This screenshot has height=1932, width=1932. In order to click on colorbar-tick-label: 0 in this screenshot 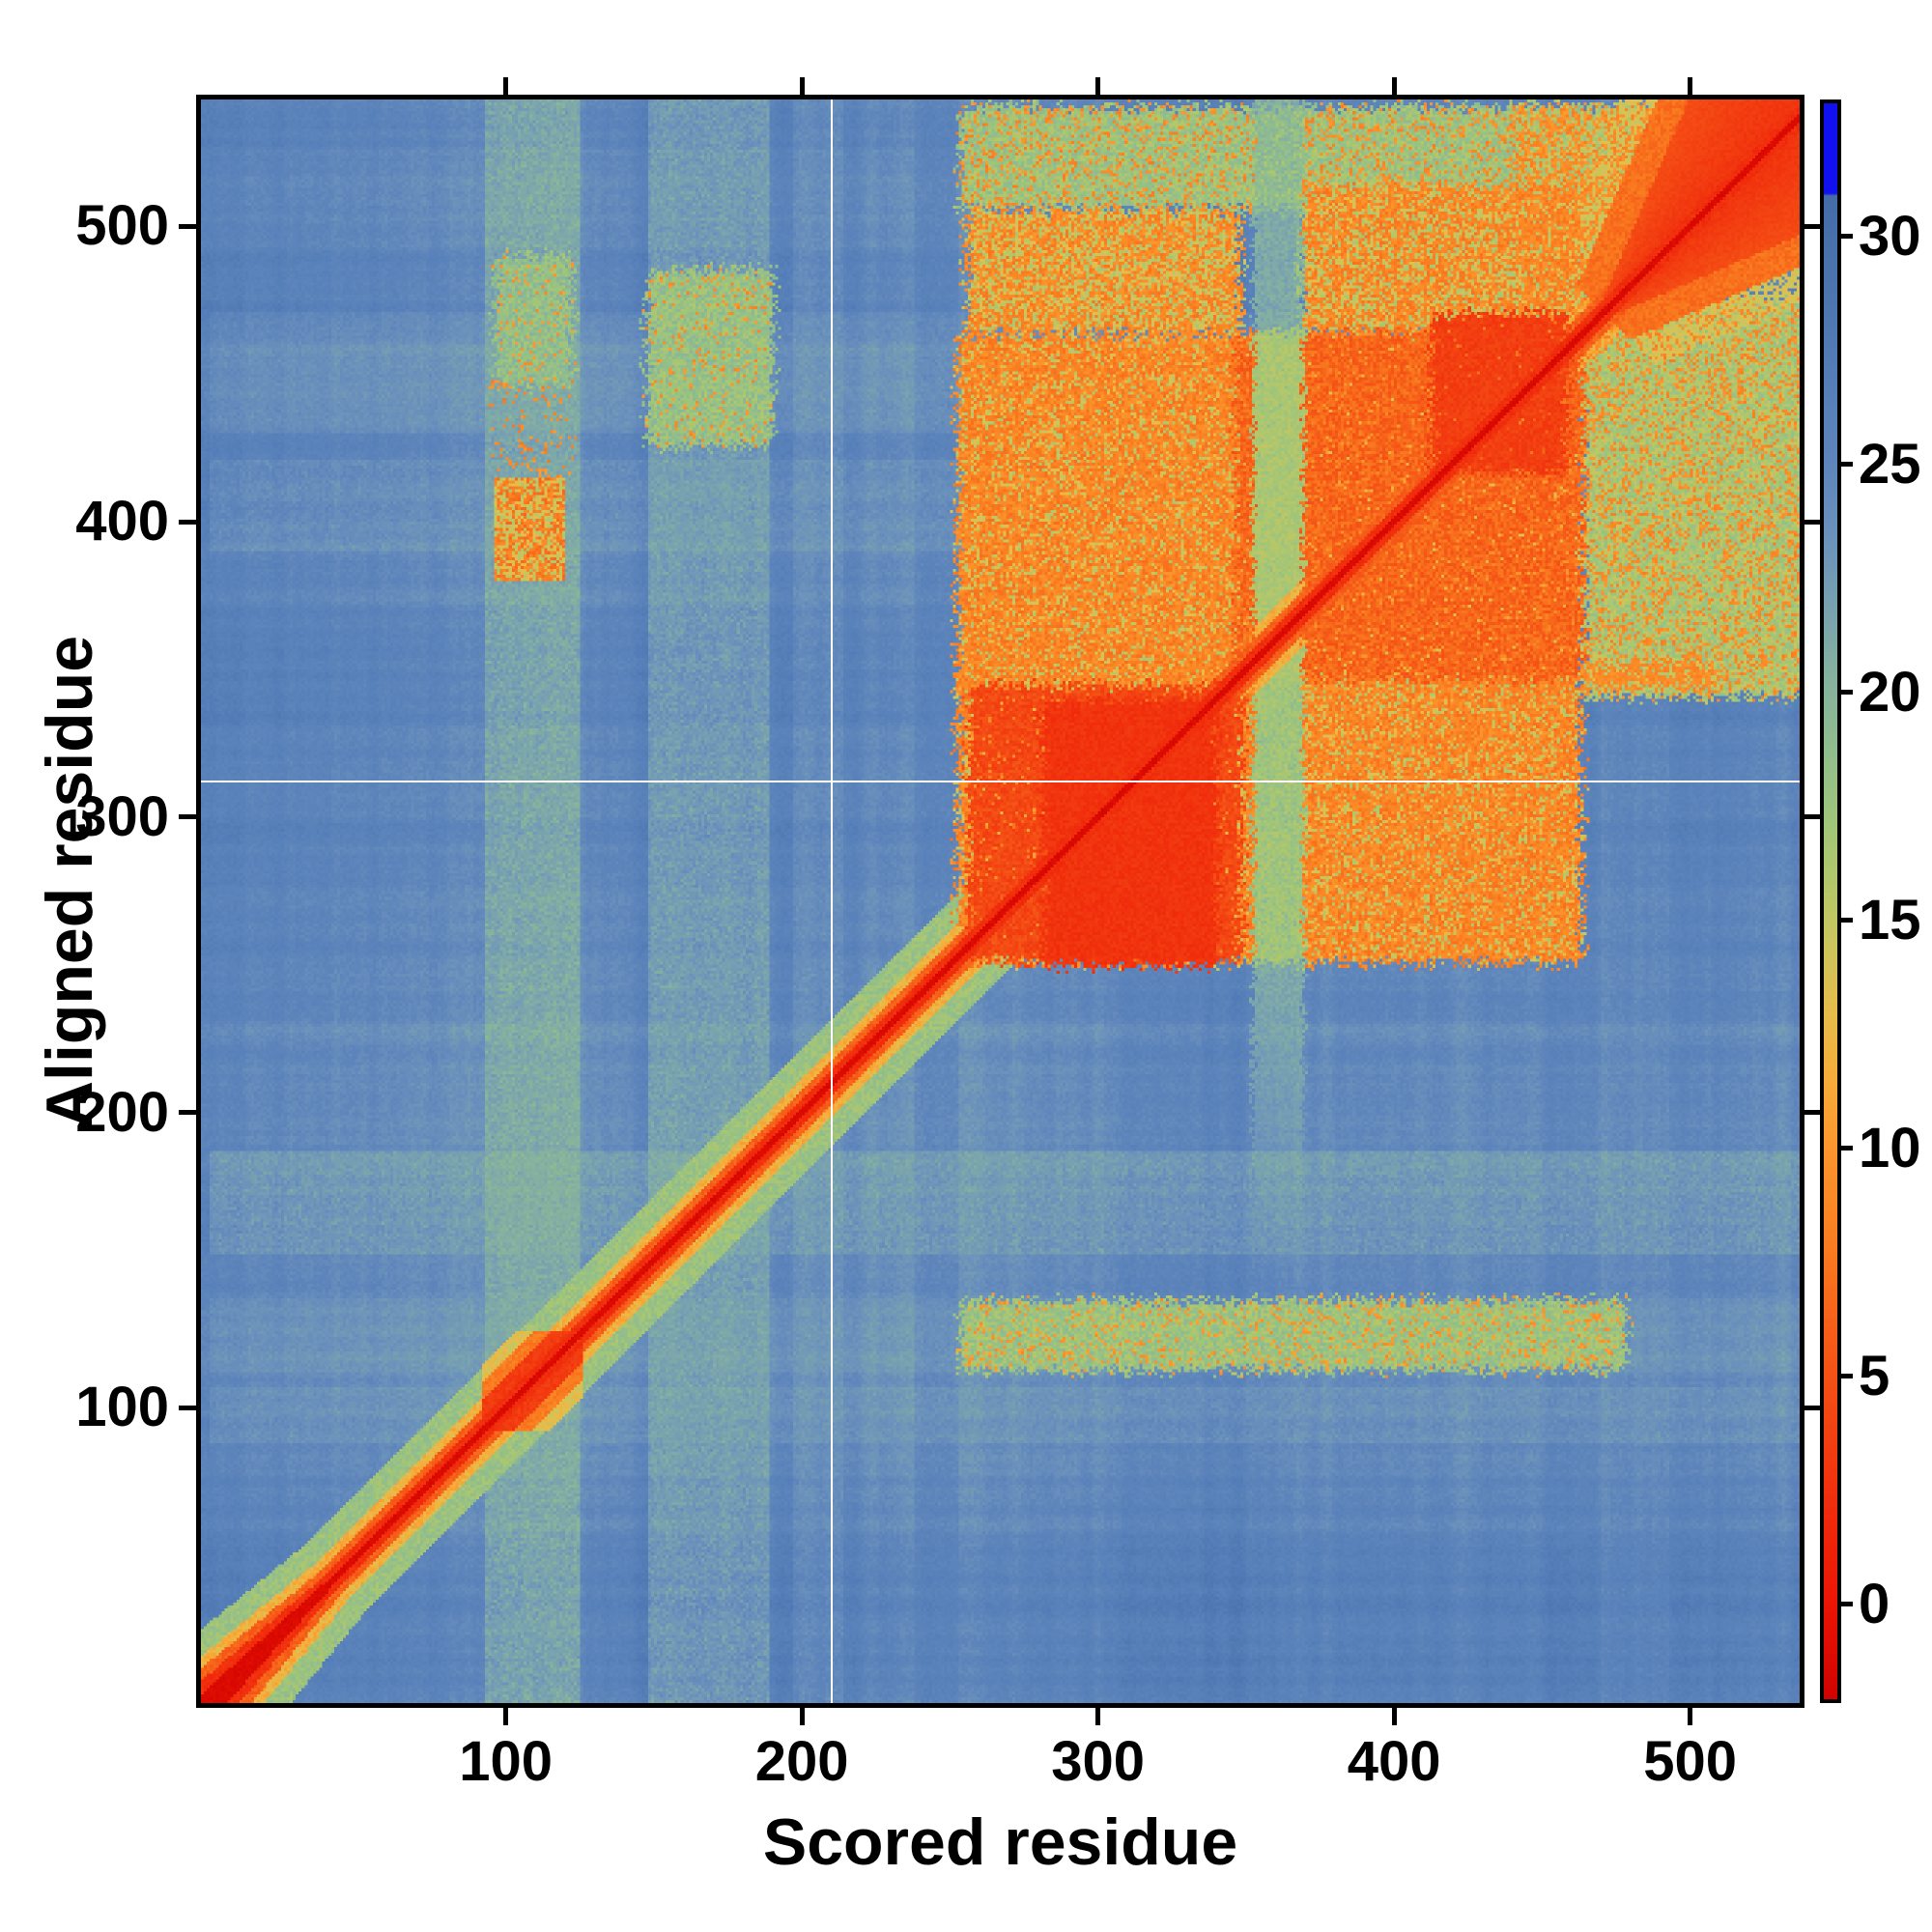, I will do `click(1874, 1603)`.